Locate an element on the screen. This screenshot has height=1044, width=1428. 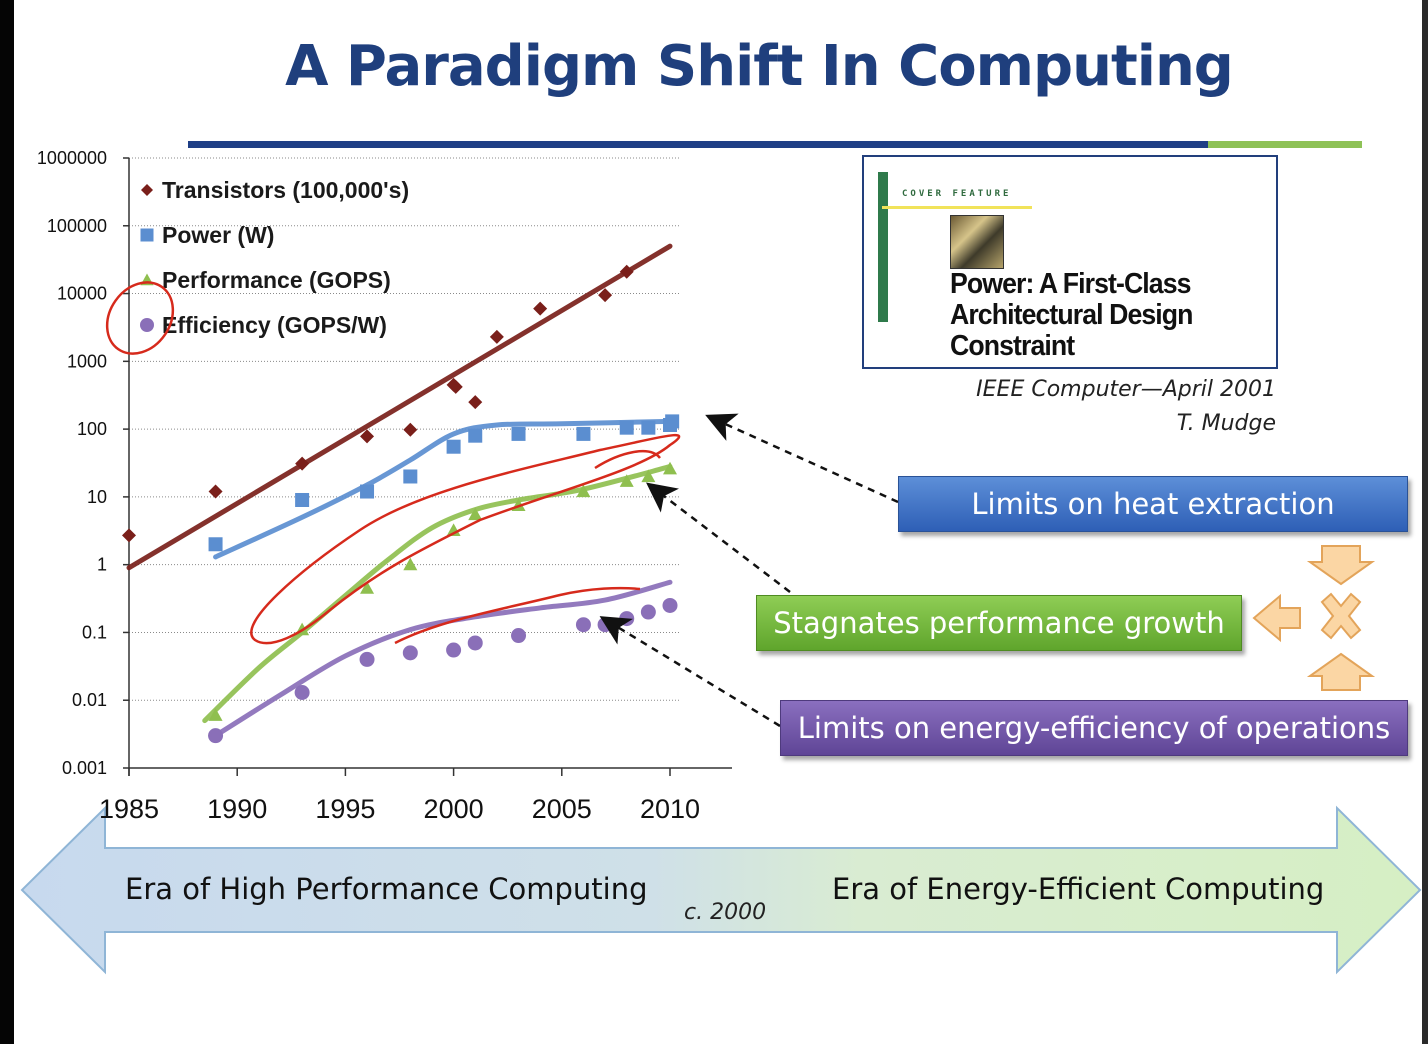
title-rule-blue is located at coordinates (698, 144).